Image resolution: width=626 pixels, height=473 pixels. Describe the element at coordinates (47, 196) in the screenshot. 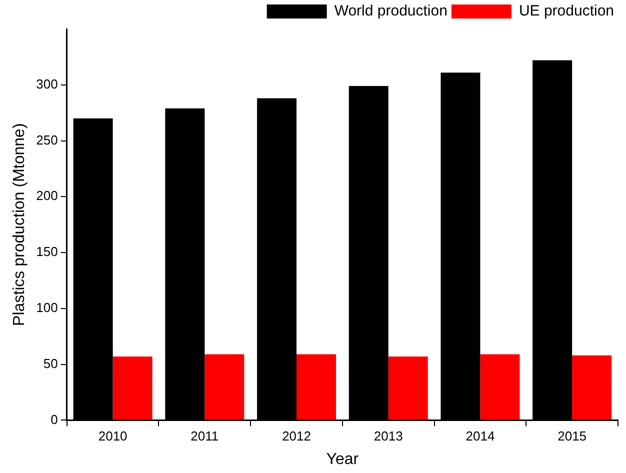

I see `y-tick-label: 200` at that location.